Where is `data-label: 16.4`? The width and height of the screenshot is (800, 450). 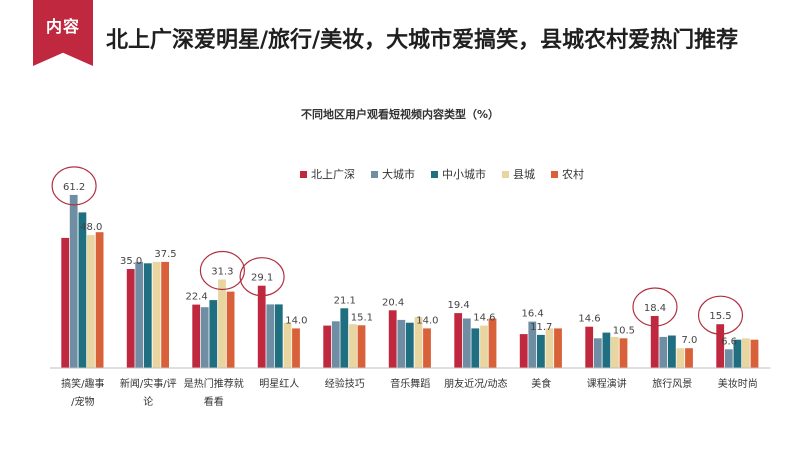 data-label: 16.4 is located at coordinates (532, 314).